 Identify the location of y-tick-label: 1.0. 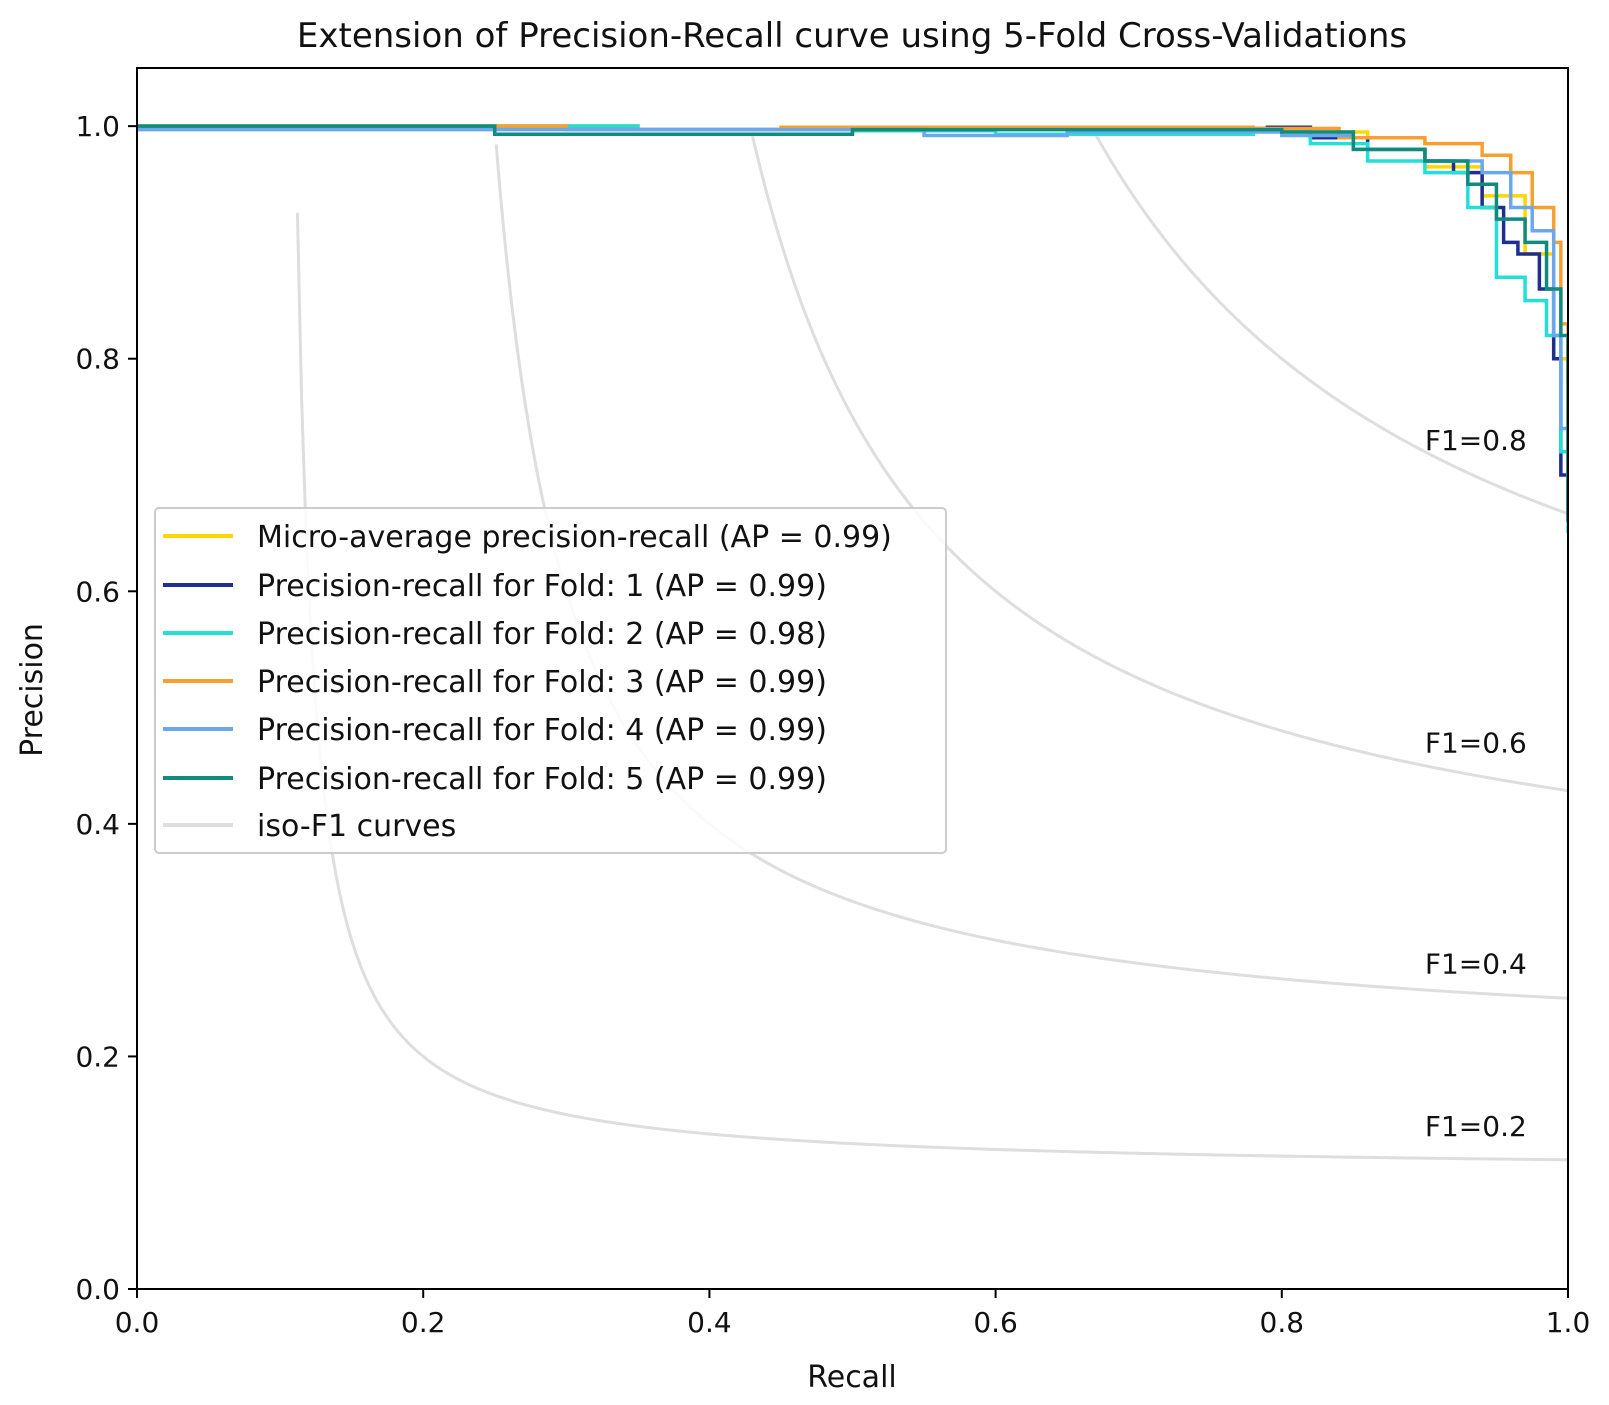
(97, 126).